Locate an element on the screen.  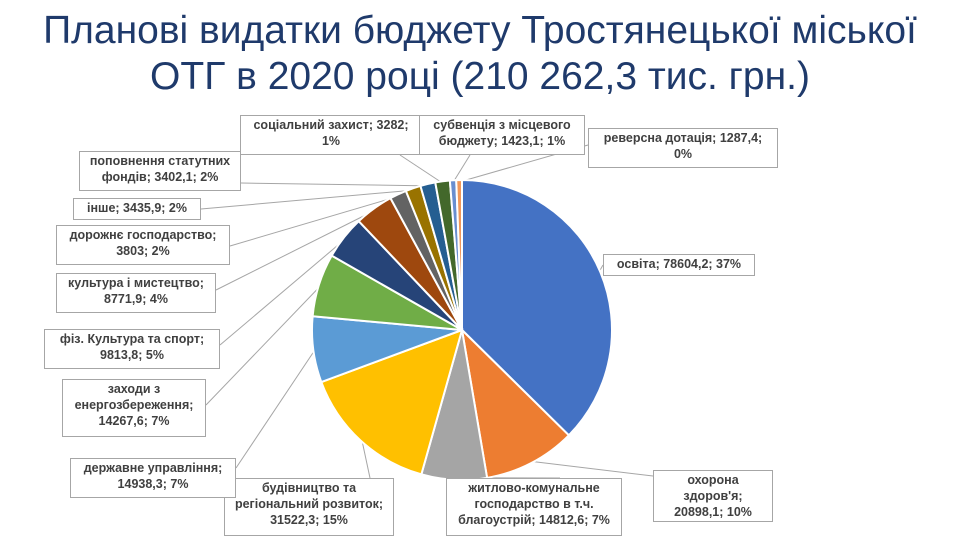
data-label: заходи з енергозбереження; 14267,6; 7% is located at coordinates (134, 408).